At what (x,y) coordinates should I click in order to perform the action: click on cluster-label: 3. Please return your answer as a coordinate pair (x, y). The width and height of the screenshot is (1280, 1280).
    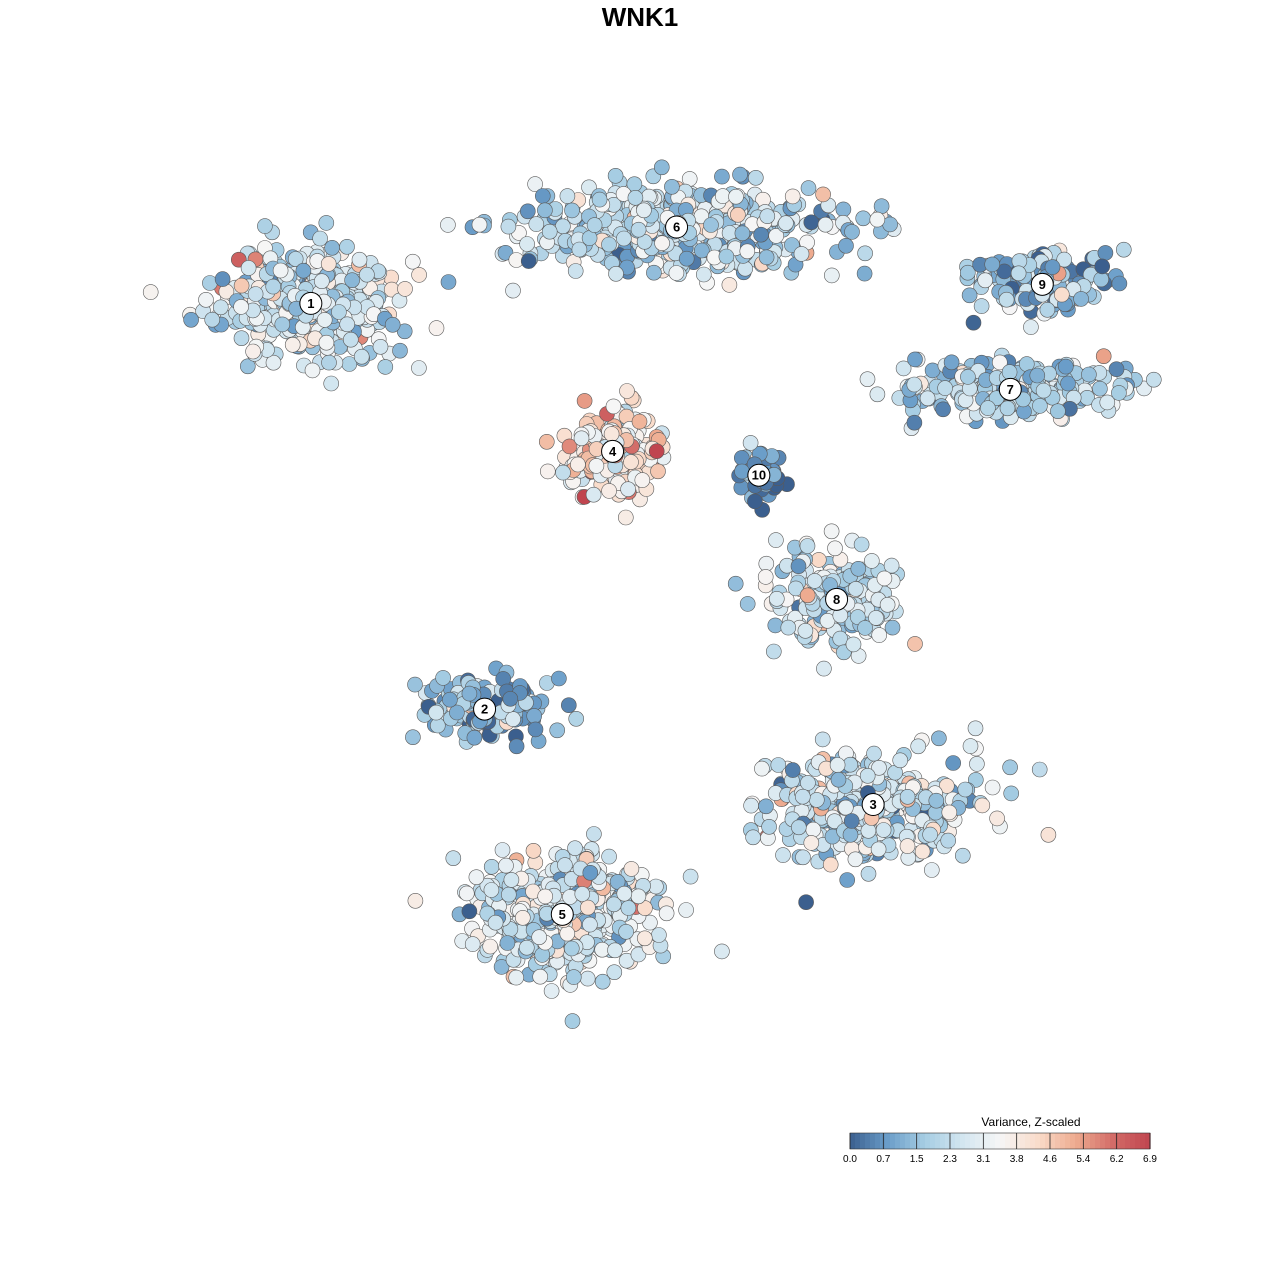
    Looking at the image, I should click on (873, 805).